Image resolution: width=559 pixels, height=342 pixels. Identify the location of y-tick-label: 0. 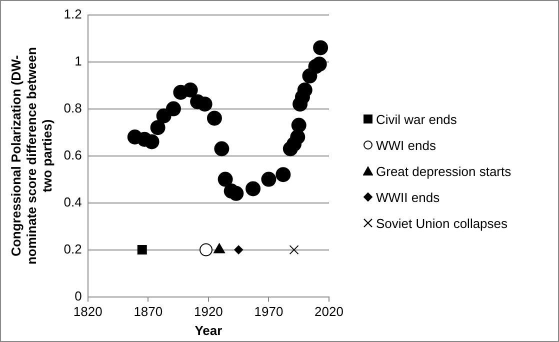
(78, 296).